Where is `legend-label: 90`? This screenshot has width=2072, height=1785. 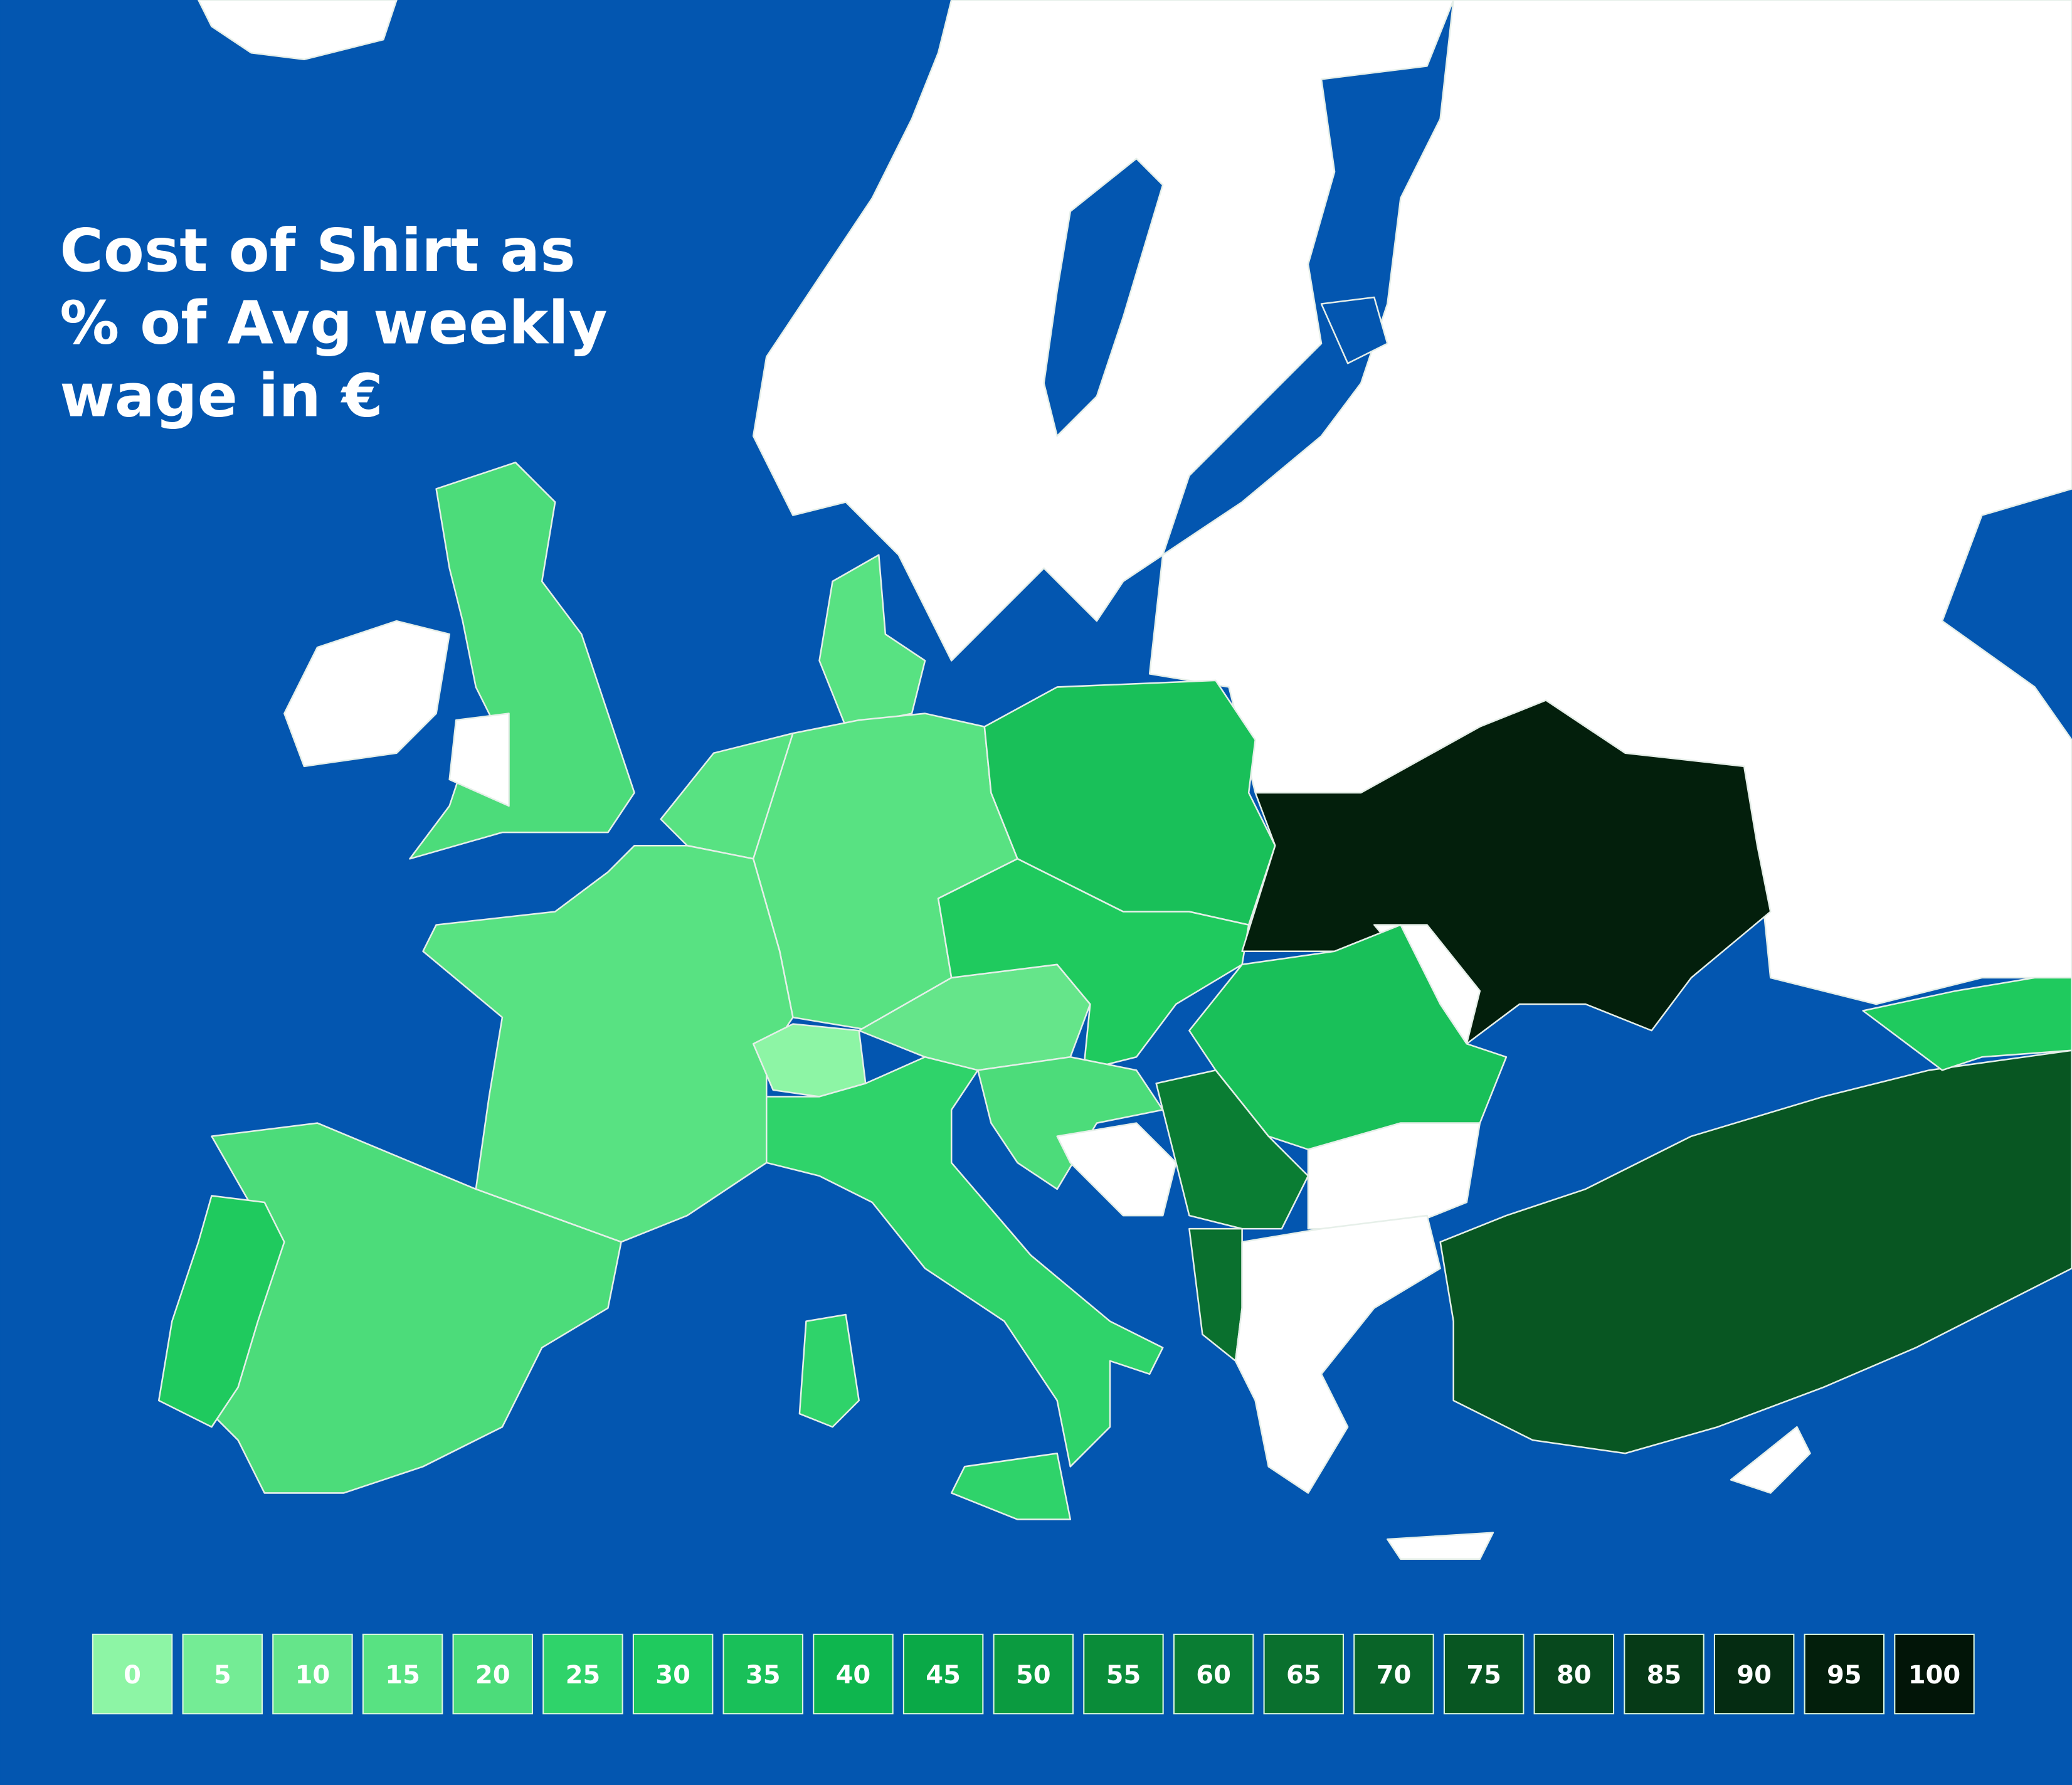 legend-label: 90 is located at coordinates (1754, 1676).